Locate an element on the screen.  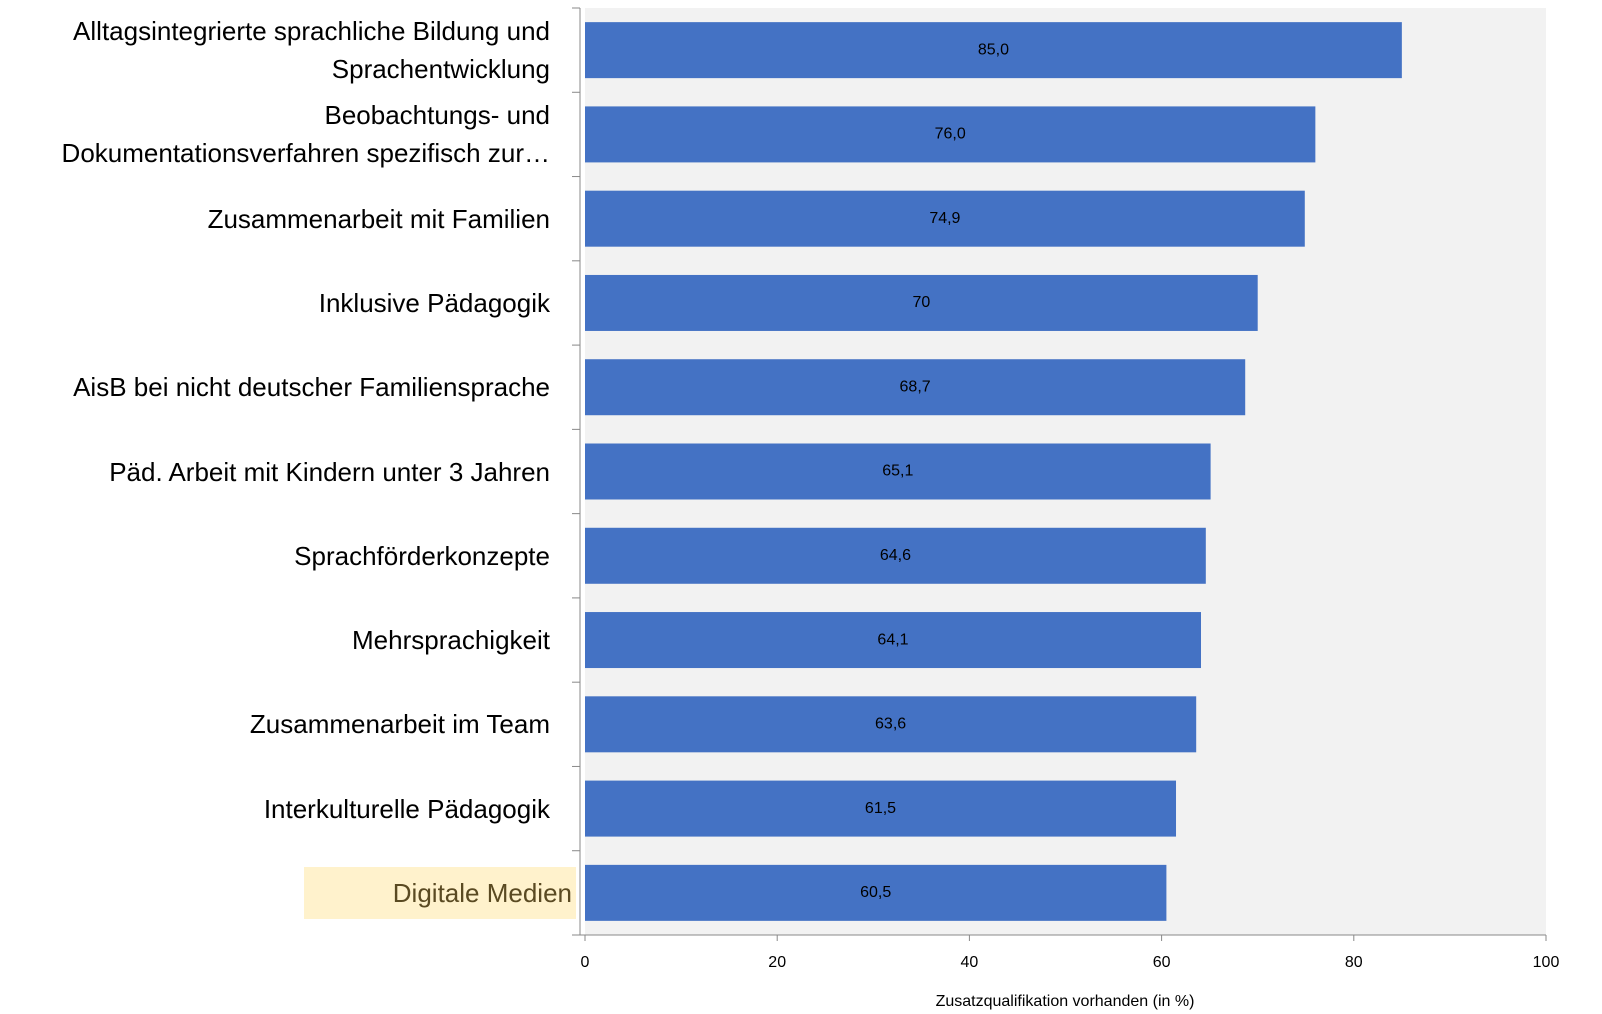
y-tick-label: Zusammenarbeit mit Familien is located at coordinates (378, 218).